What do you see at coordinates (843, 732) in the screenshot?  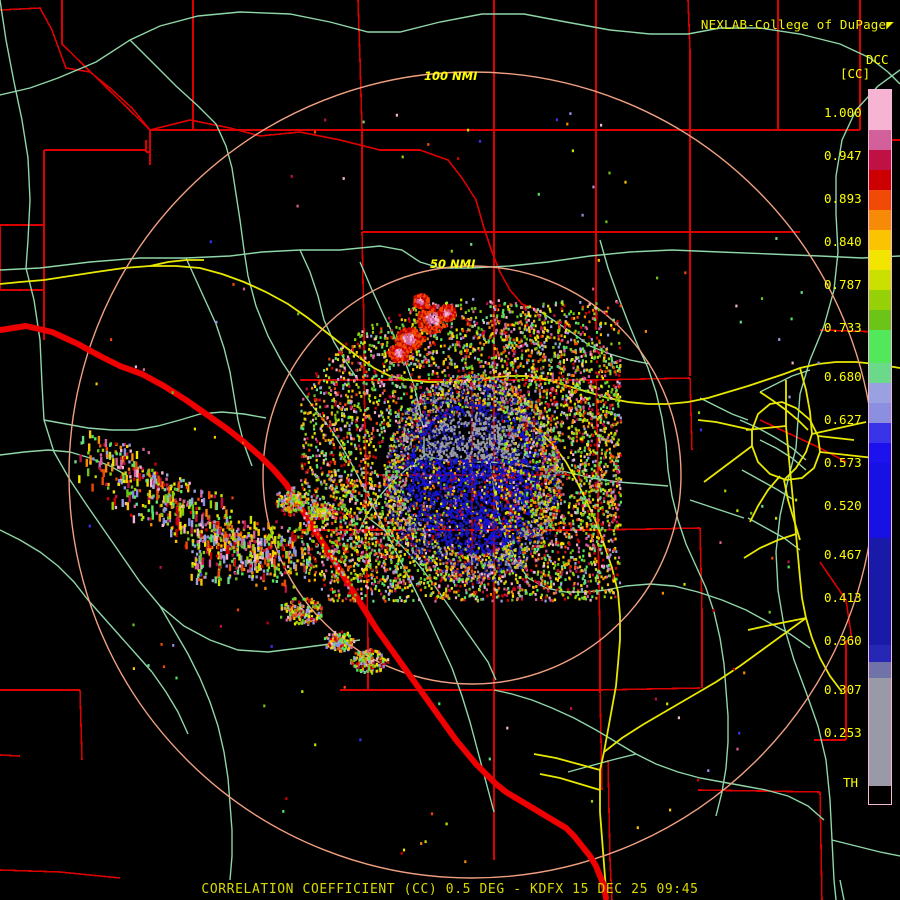 I see `colorbar-tick-14: 0.253` at bounding box center [843, 732].